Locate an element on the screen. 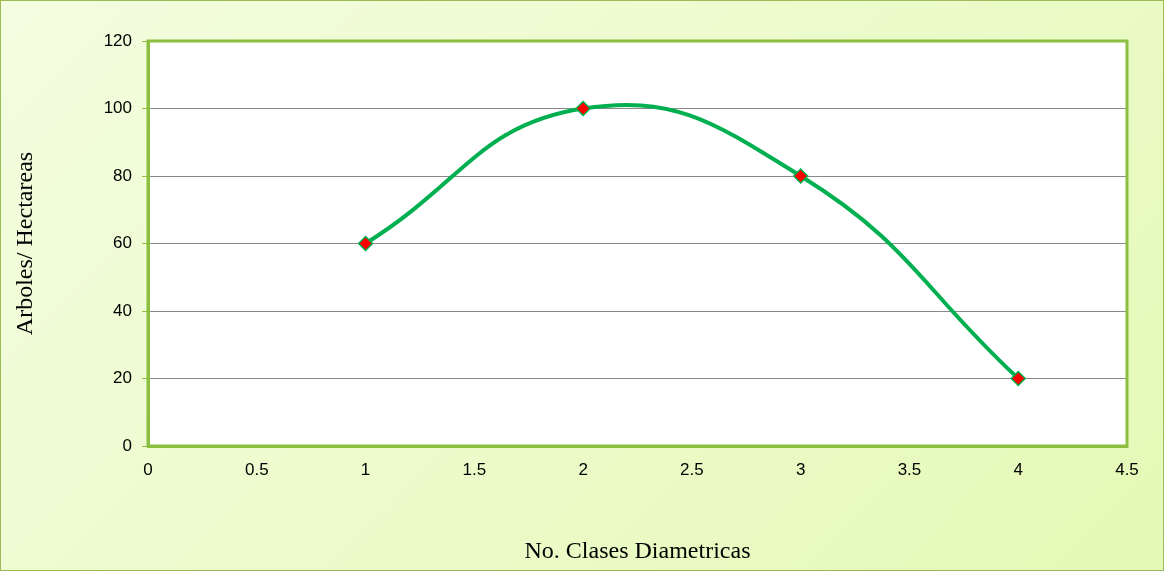 Image resolution: width=1164 pixels, height=571 pixels. y-axis-title: Arboles/ Hectareas is located at coordinates (23, 243).